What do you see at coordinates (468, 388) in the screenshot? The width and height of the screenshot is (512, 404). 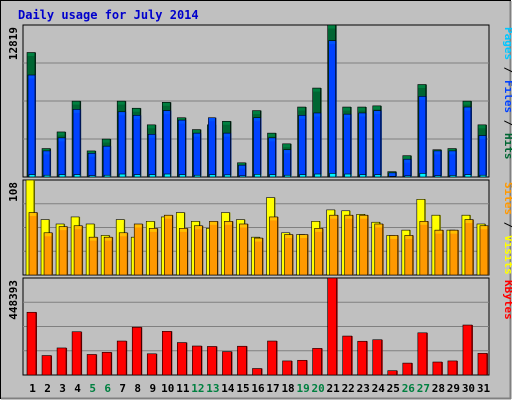 I see `x-tick-label: 30` at bounding box center [468, 388].